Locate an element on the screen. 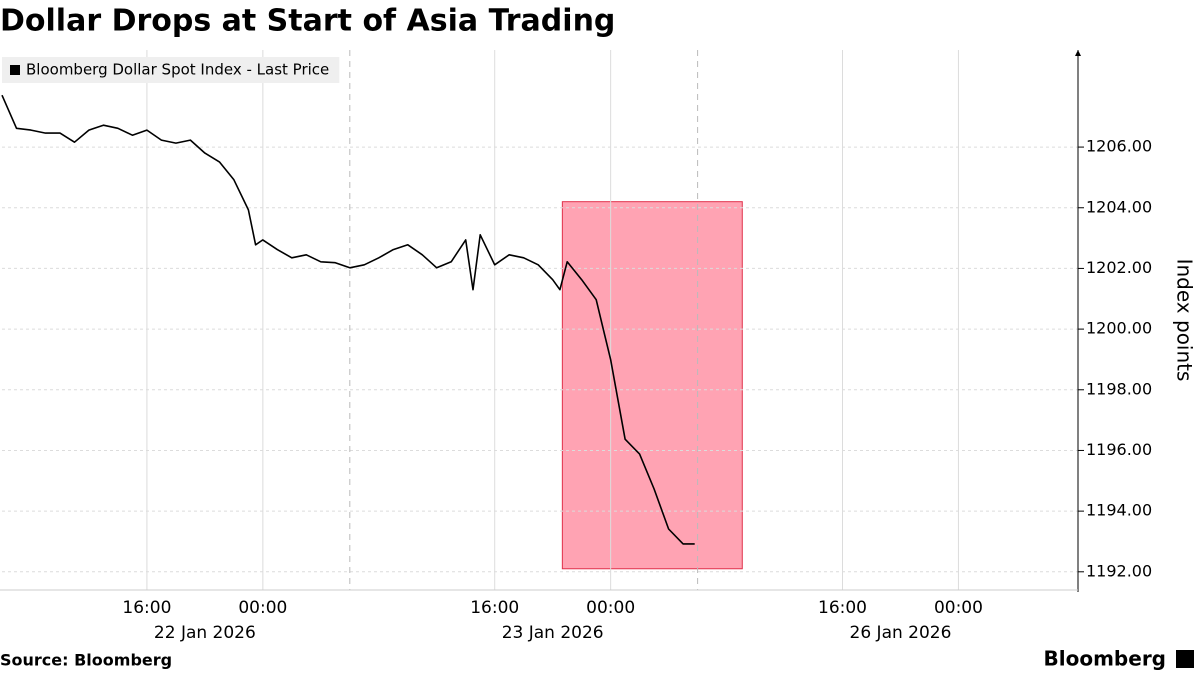  y-tick-label: 1198.00 is located at coordinates (1119, 388).